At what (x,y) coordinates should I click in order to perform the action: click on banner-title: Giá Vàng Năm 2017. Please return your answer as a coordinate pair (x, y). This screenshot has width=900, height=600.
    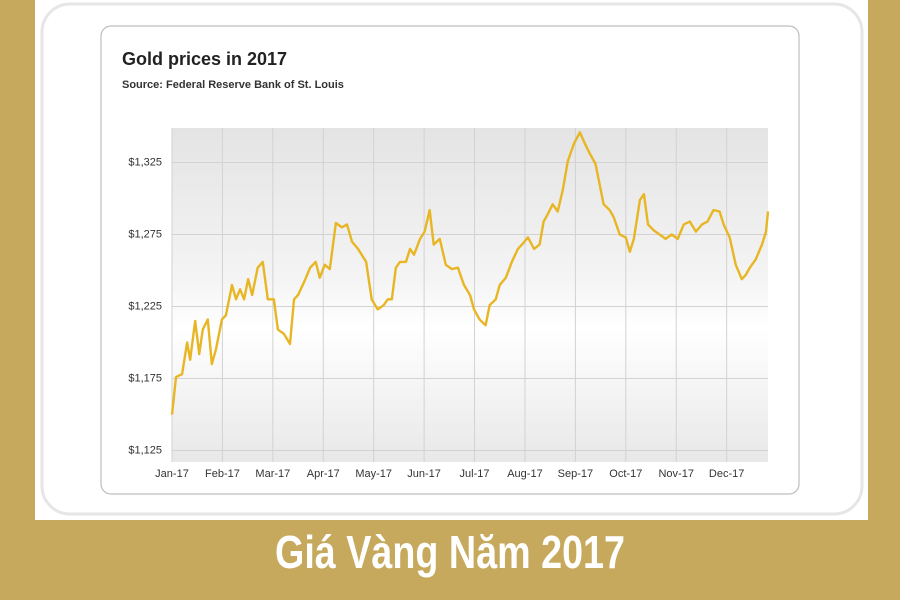
    Looking at the image, I should click on (450, 552).